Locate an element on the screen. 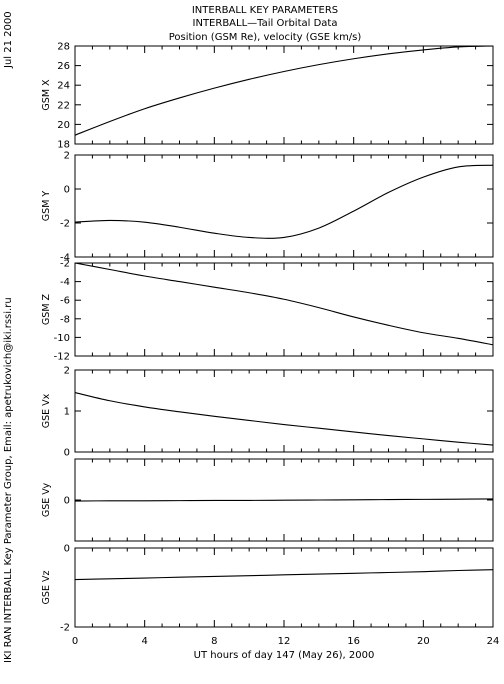 The width and height of the screenshot is (504, 684). title-line-1: INTERBALL KEY PARAMETERS is located at coordinates (265, 10).